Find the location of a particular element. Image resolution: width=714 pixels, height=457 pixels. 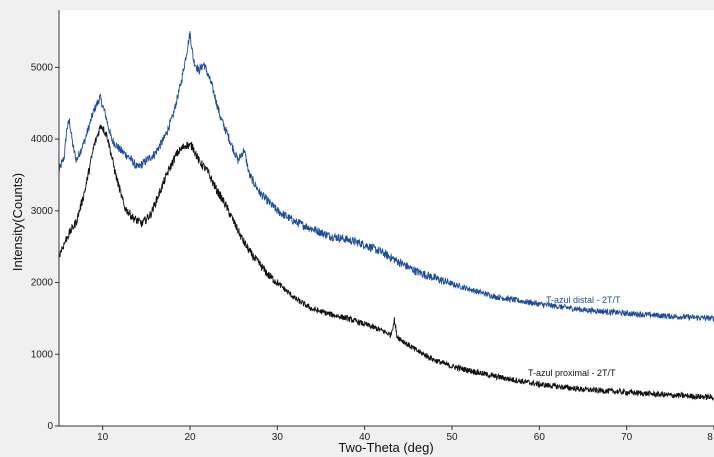

y-tick-label: 0 is located at coordinates (50, 426).